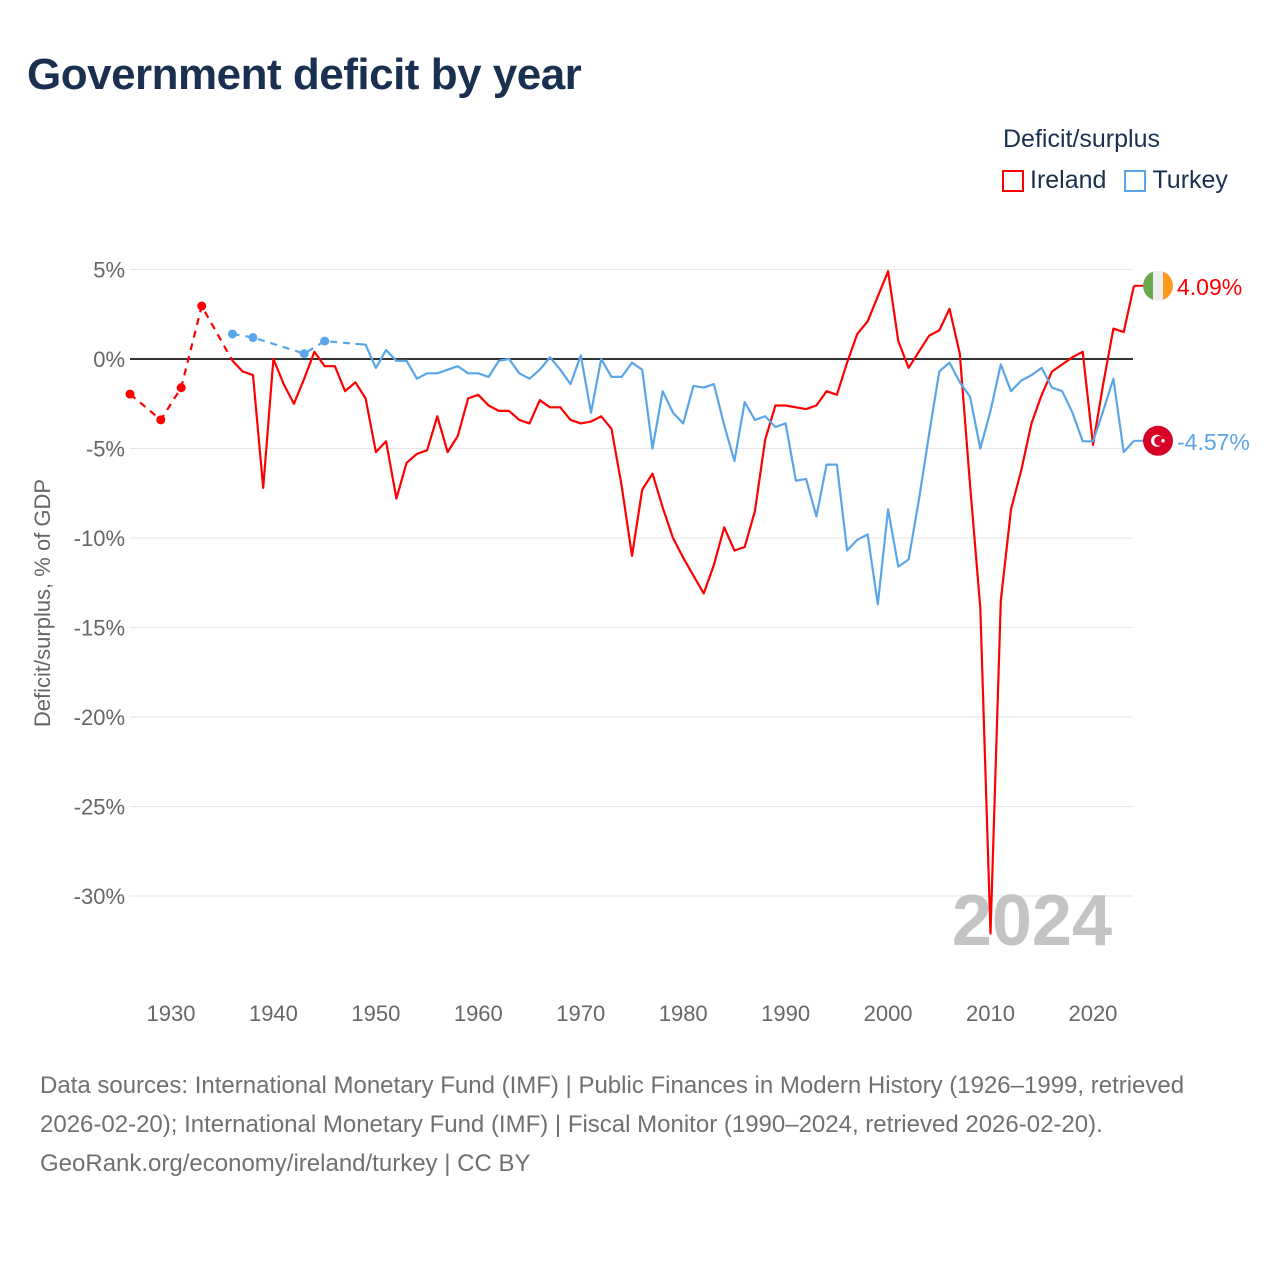 Image resolution: width=1280 pixels, height=1280 pixels. I want to click on y-tick-label: -5%, so click(105, 449).